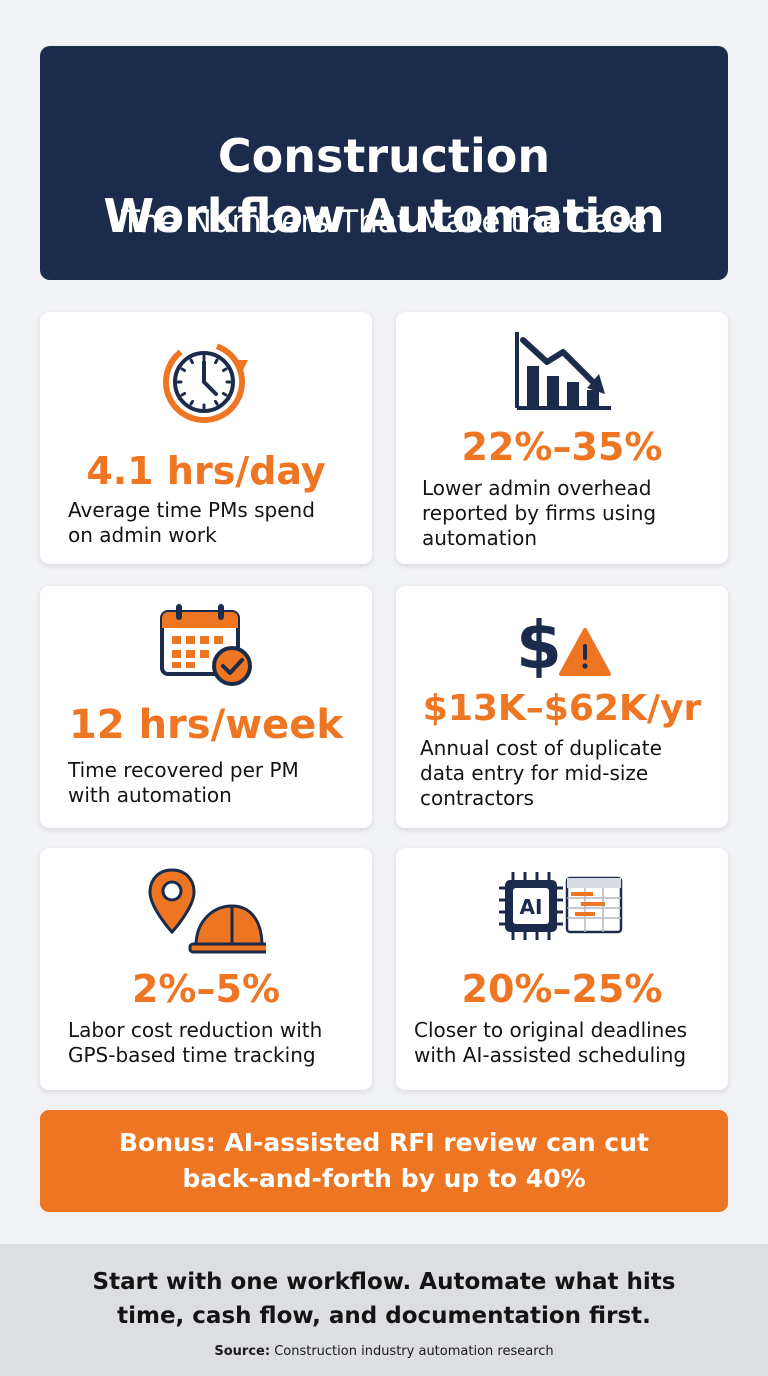 Image resolution: width=768 pixels, height=1376 pixels. I want to click on page-title-line1: Construction, so click(384, 156).